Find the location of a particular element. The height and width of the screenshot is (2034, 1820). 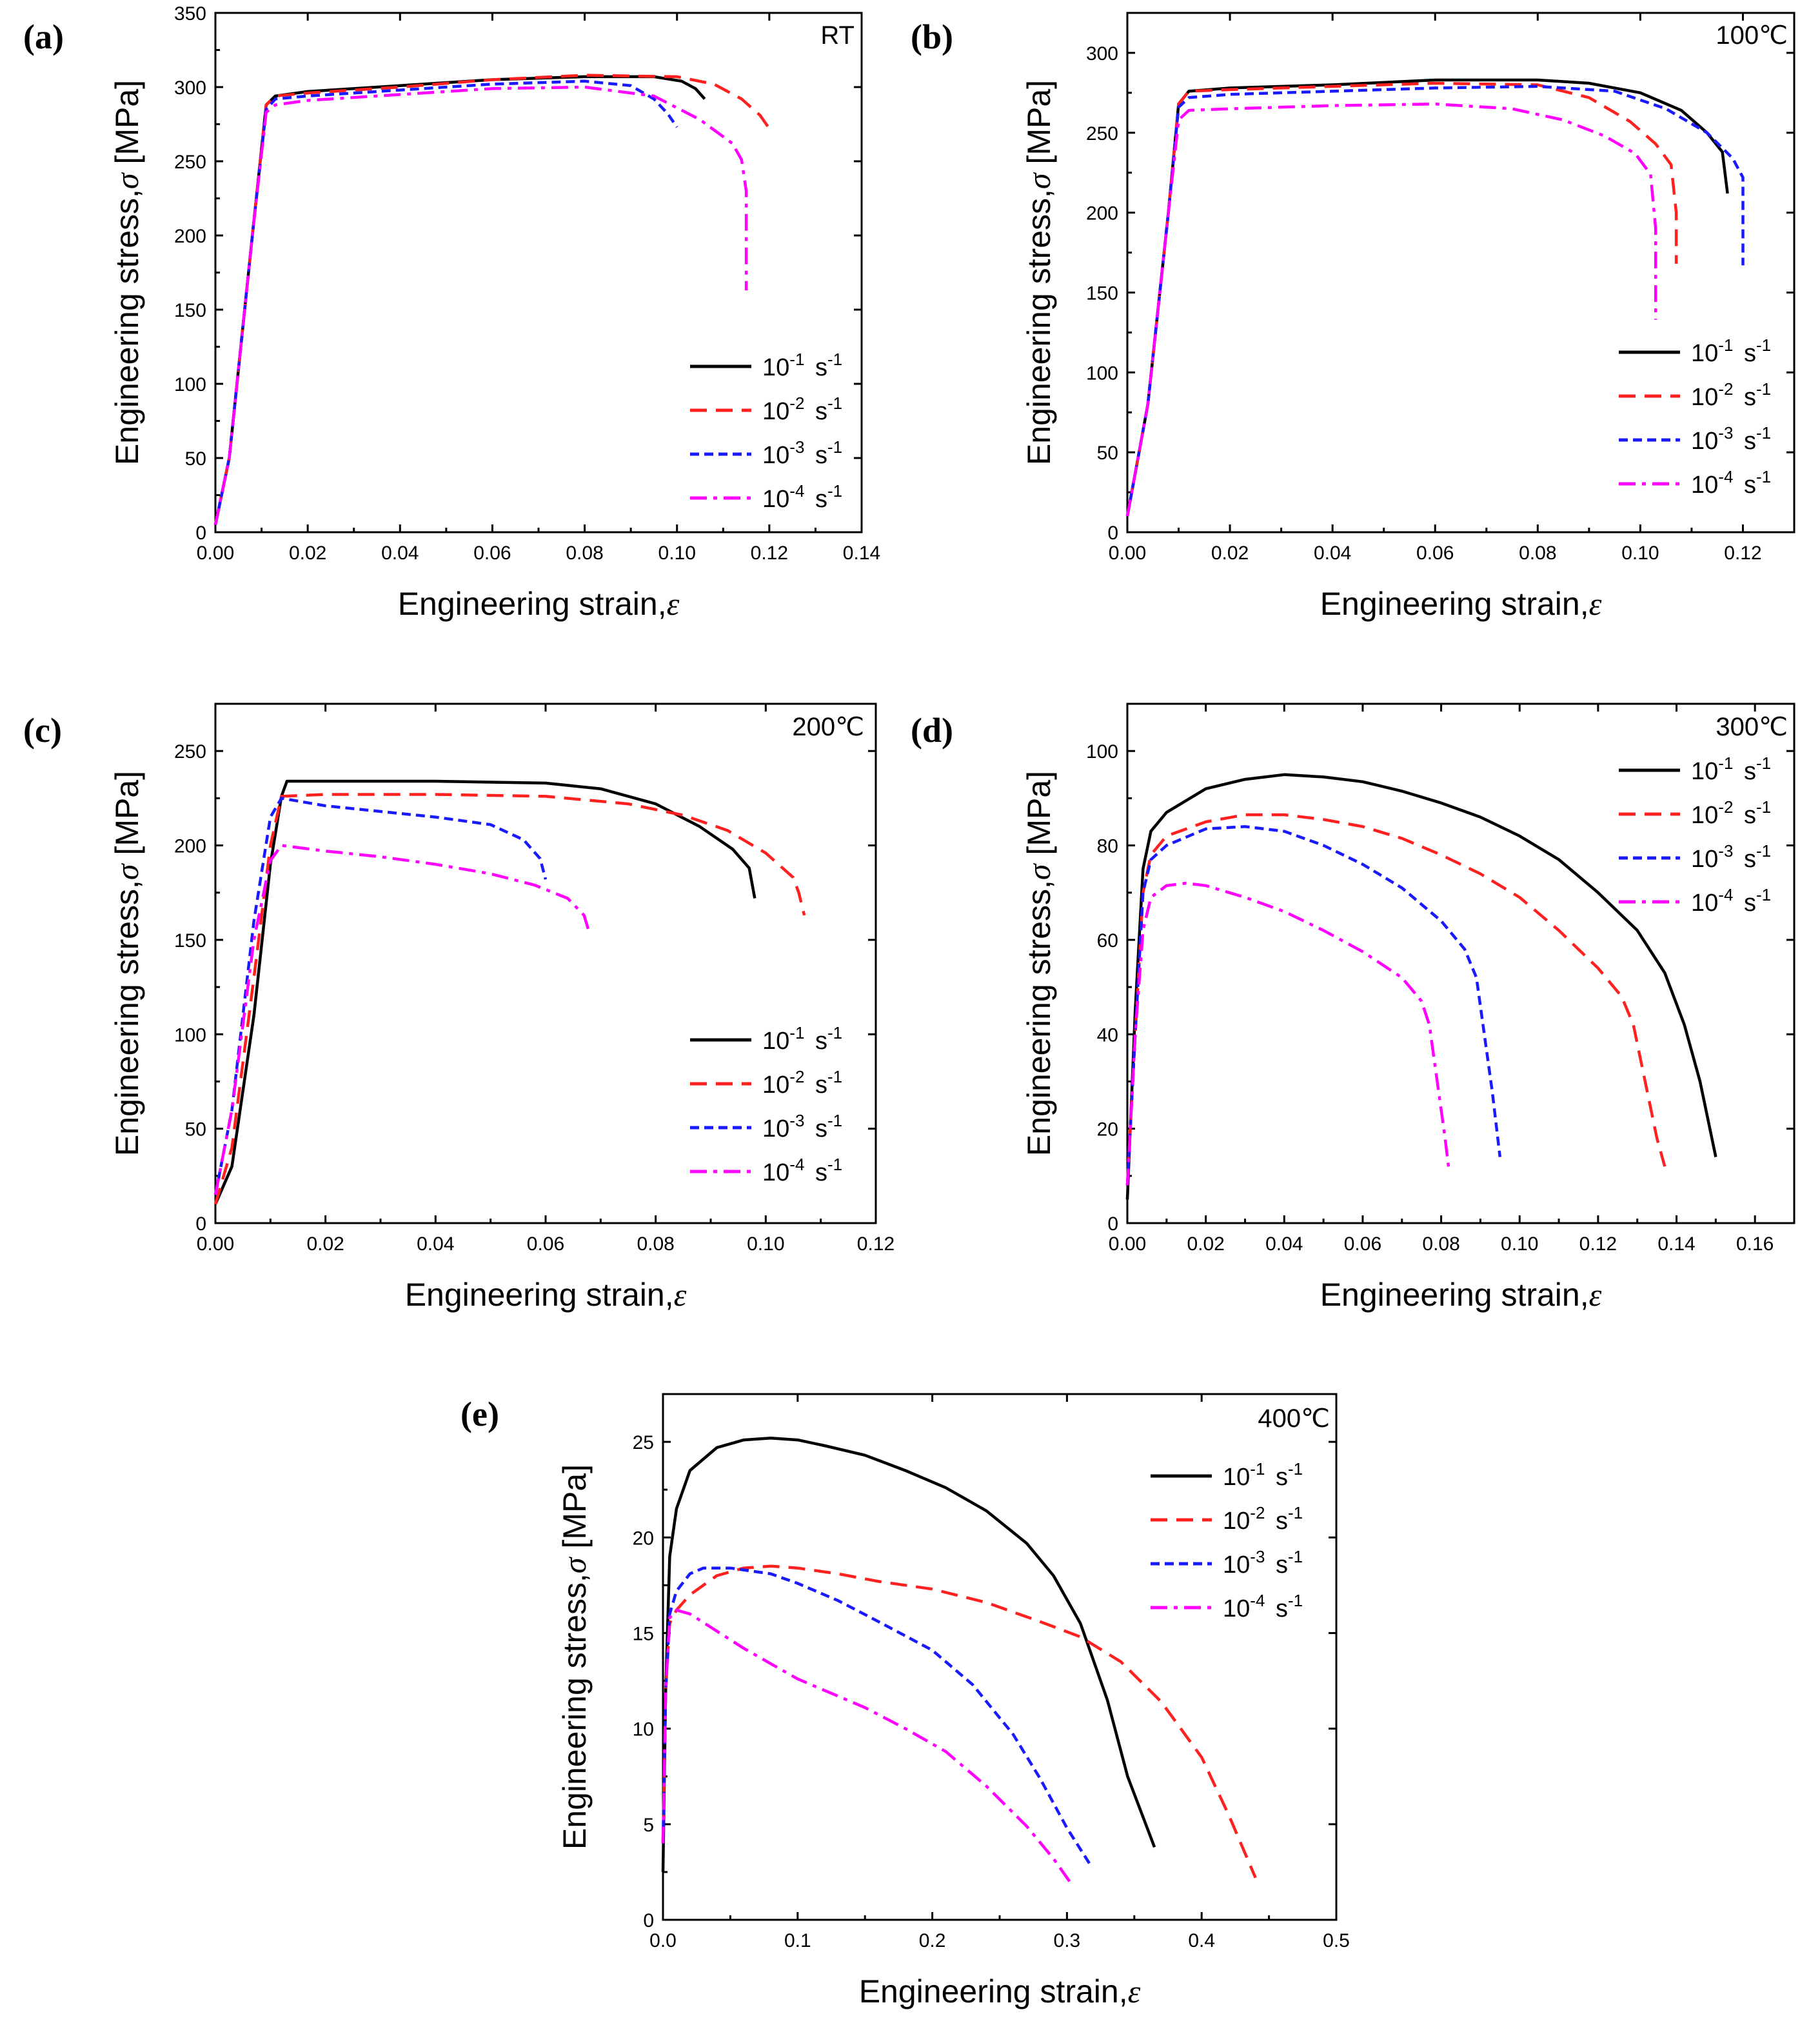

x-tick-label: 0.4 is located at coordinates (1201, 1940).